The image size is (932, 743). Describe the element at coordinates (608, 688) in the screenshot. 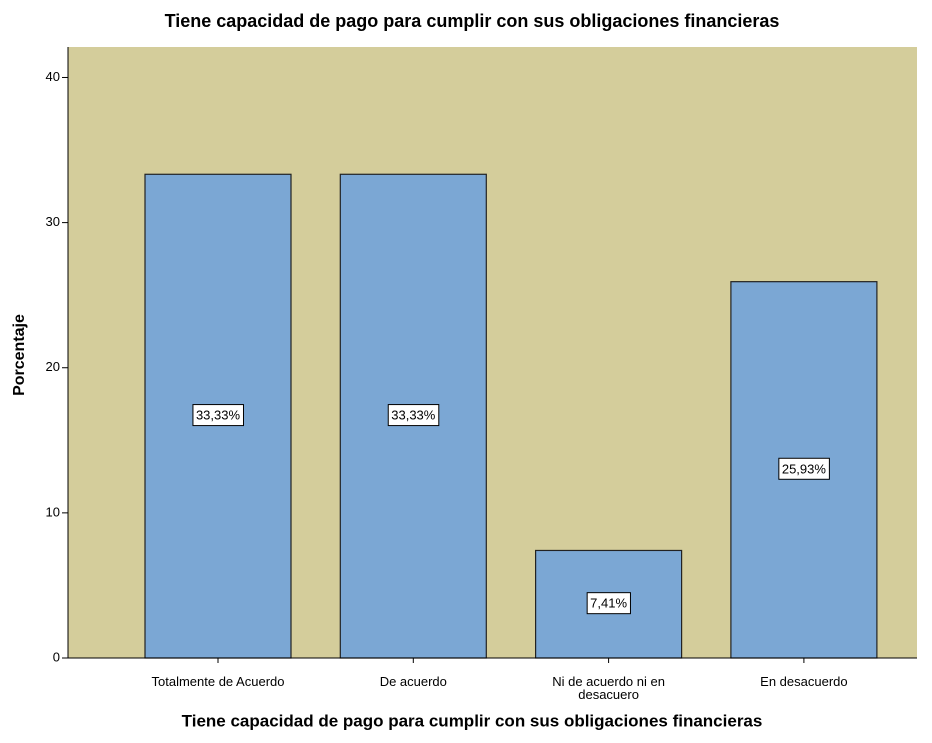

I see `x-tick-label: Ni de acuerdo ni en desacuero` at that location.